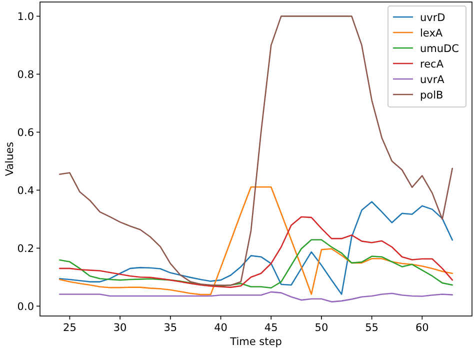 Image resolution: width=474 pixels, height=349 pixels. What do you see at coordinates (439, 49) in the screenshot?
I see `legend-label: umuDC` at bounding box center [439, 49].